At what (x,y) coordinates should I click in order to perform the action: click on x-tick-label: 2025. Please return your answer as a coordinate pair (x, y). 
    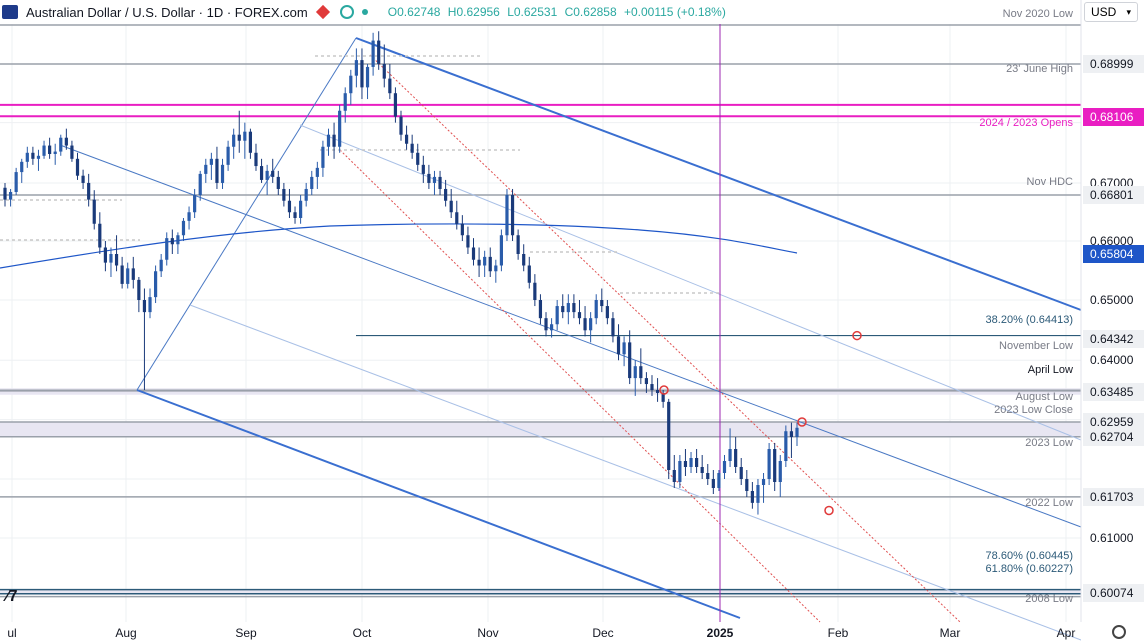
    Looking at the image, I should click on (720, 633).